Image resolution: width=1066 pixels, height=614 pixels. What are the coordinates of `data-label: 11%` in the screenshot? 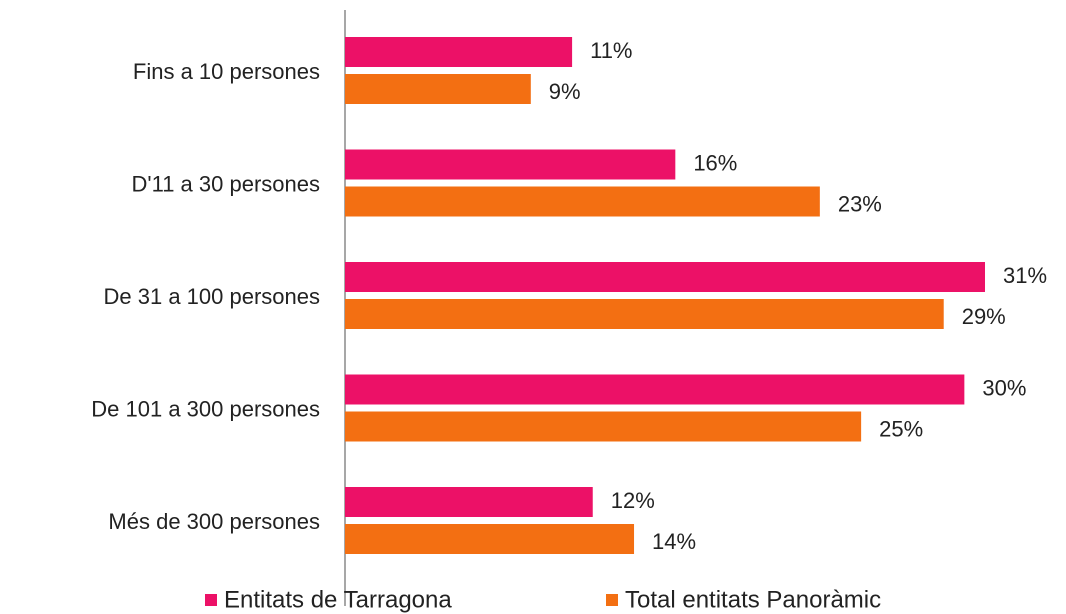 It's located at (611, 50).